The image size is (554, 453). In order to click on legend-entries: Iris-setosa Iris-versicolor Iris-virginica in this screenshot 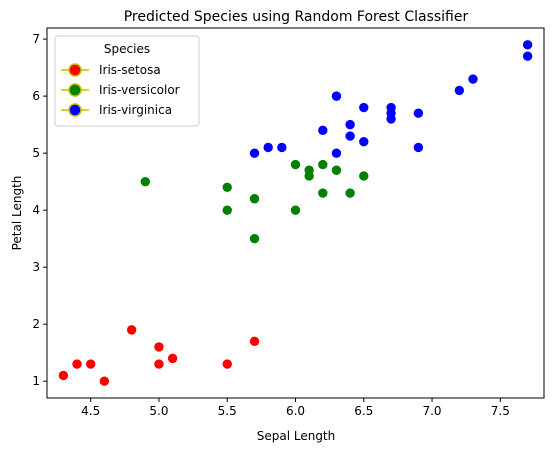, I will do `click(120, 90)`.